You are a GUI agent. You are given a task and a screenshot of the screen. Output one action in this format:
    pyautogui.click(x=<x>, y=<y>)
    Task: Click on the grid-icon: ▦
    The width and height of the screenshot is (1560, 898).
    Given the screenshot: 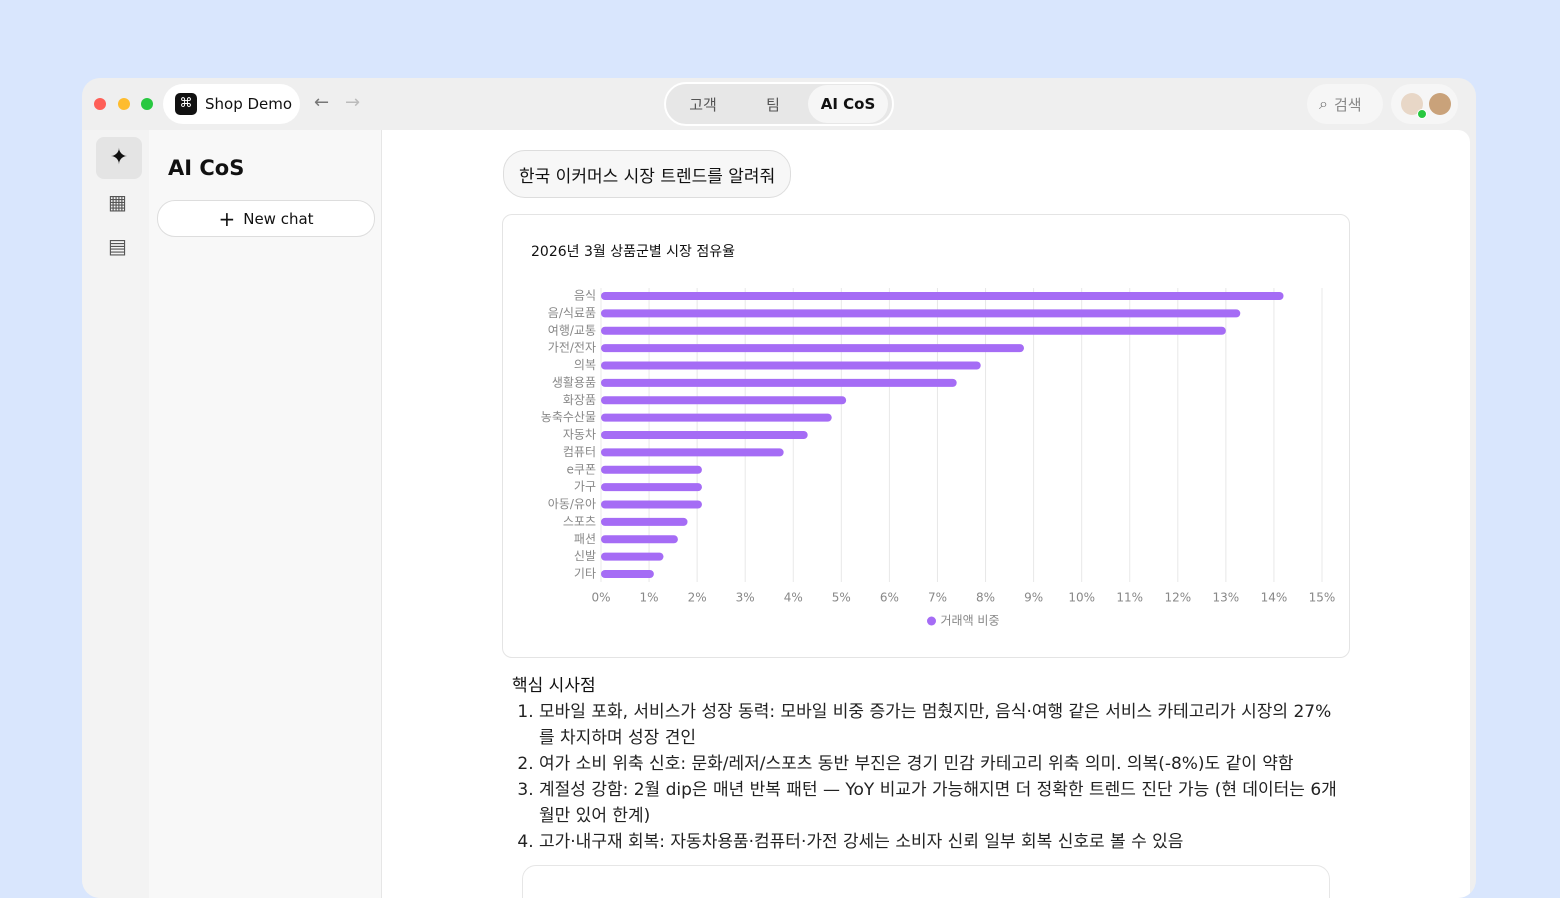 What is the action you would take?
    pyautogui.click(x=117, y=202)
    